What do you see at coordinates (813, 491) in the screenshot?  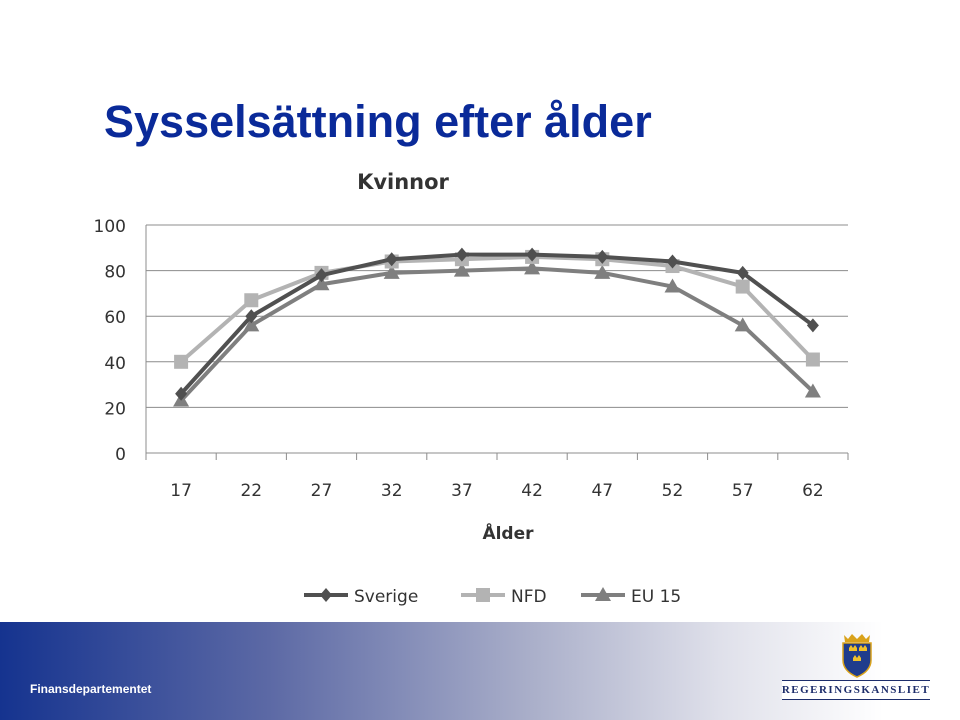 I see `x-tick-label: 62` at bounding box center [813, 491].